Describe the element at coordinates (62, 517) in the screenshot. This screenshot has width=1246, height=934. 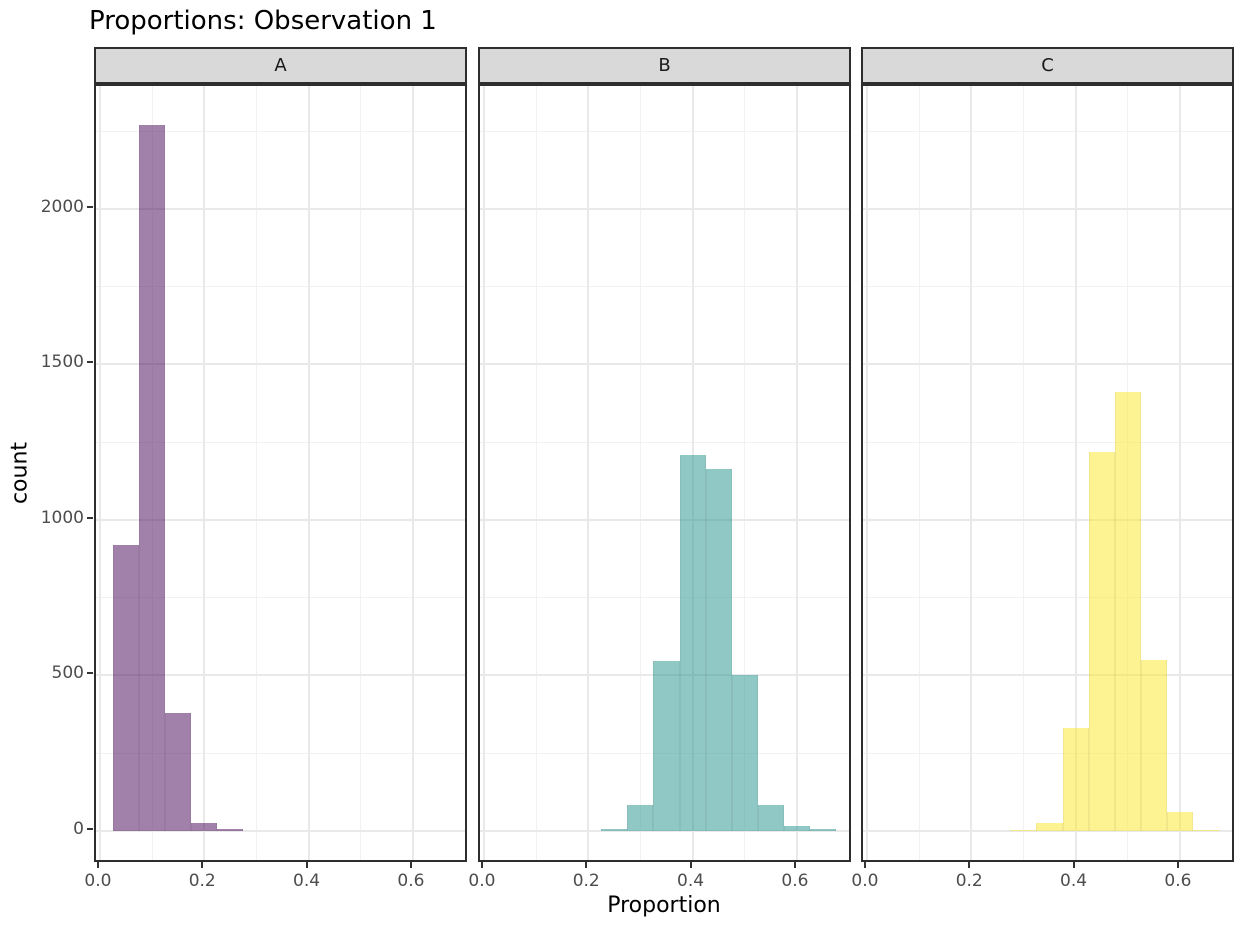
I see `y-axis-tick-label: 1000` at that location.